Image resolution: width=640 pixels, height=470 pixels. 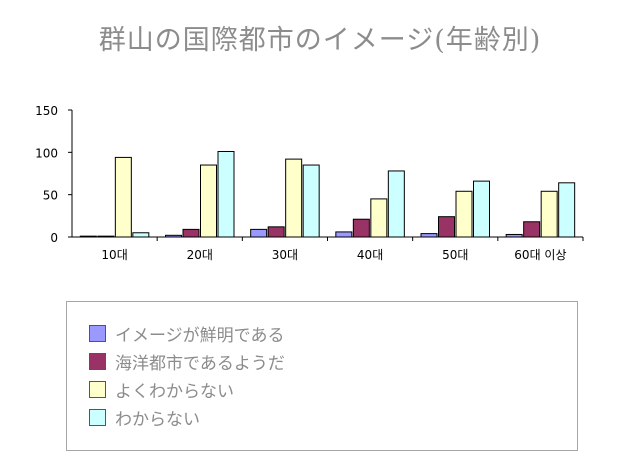 I want to click on x-tick-label: 20대, so click(x=200, y=255).